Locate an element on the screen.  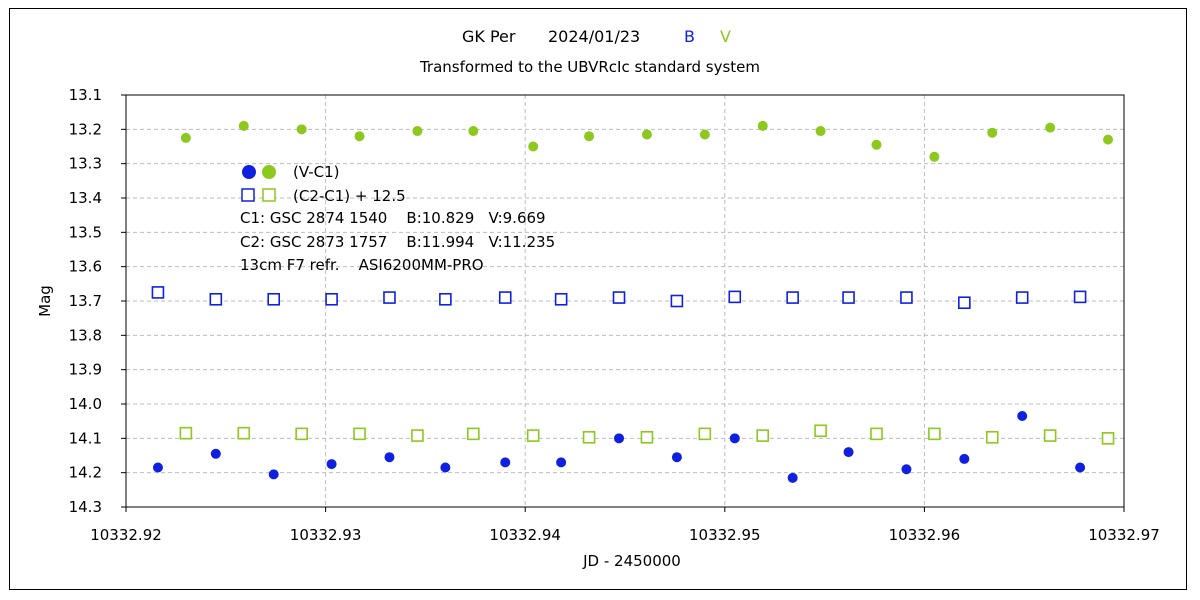
legend-label-c2c1: (C2-C1) + 12.5 is located at coordinates (349, 196).